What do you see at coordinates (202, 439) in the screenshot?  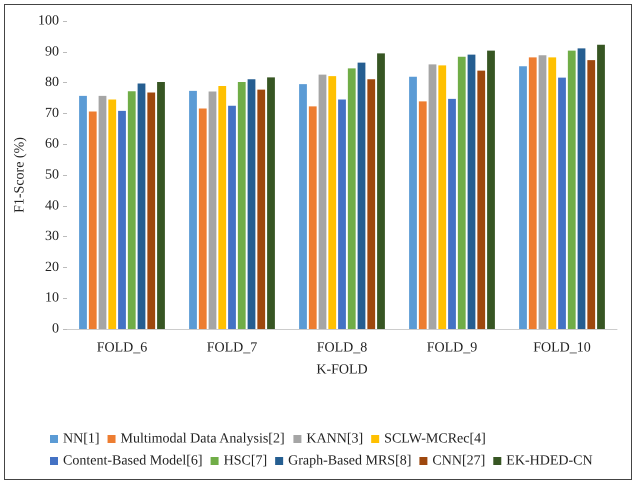 I see `legend-label: Multimodal Data Analysis[2]` at bounding box center [202, 439].